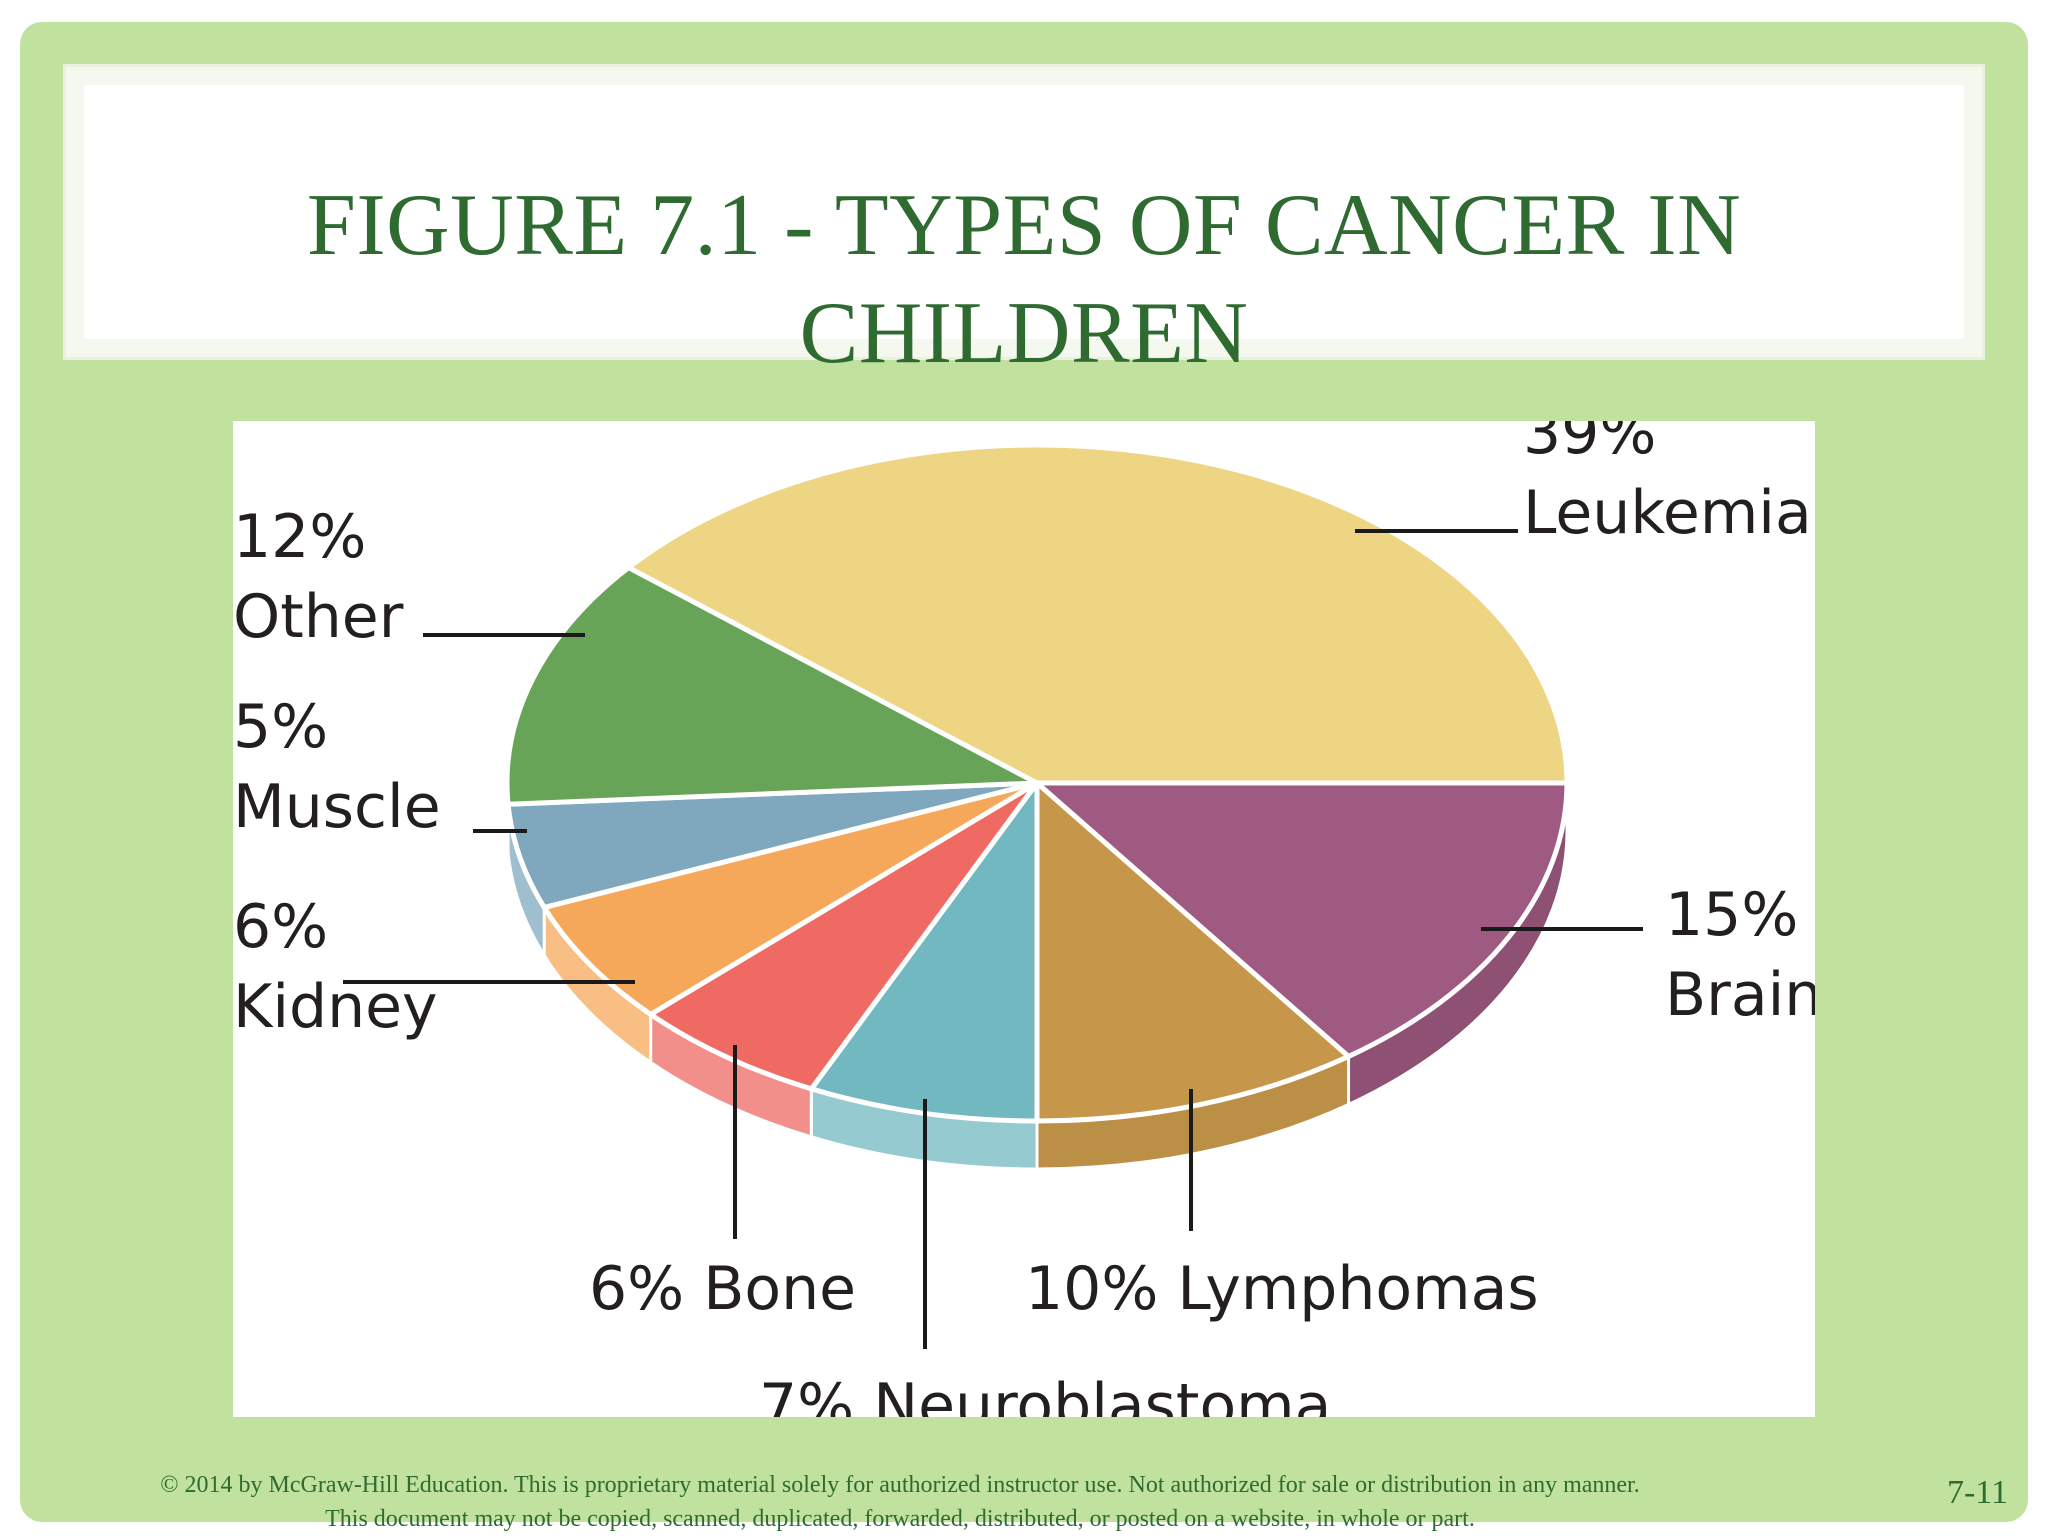 The width and height of the screenshot is (2048, 1536). I want to click on slice-label-bone: 6% Bone, so click(722, 1289).